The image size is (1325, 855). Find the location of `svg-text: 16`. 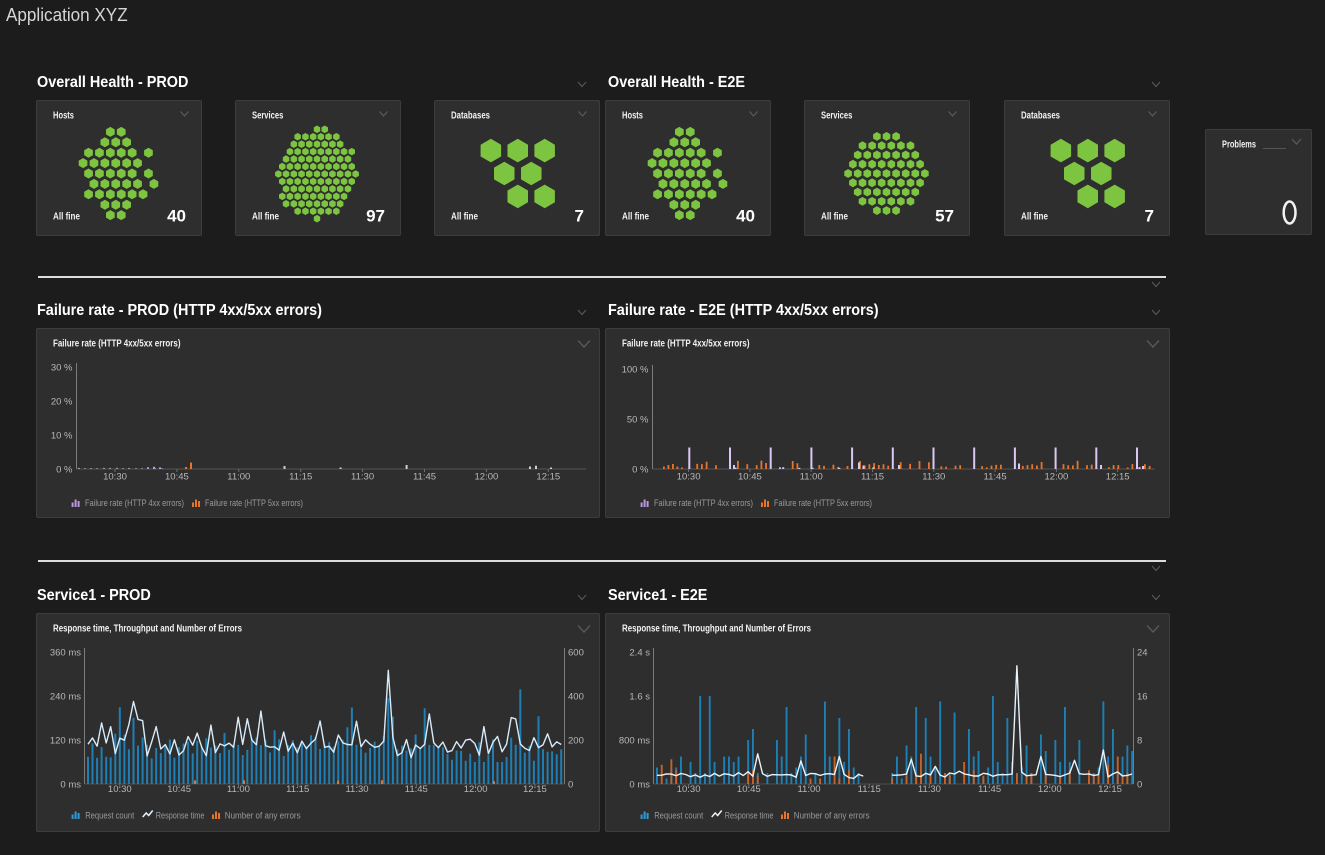

svg-text: 16 is located at coordinates (1142, 697).